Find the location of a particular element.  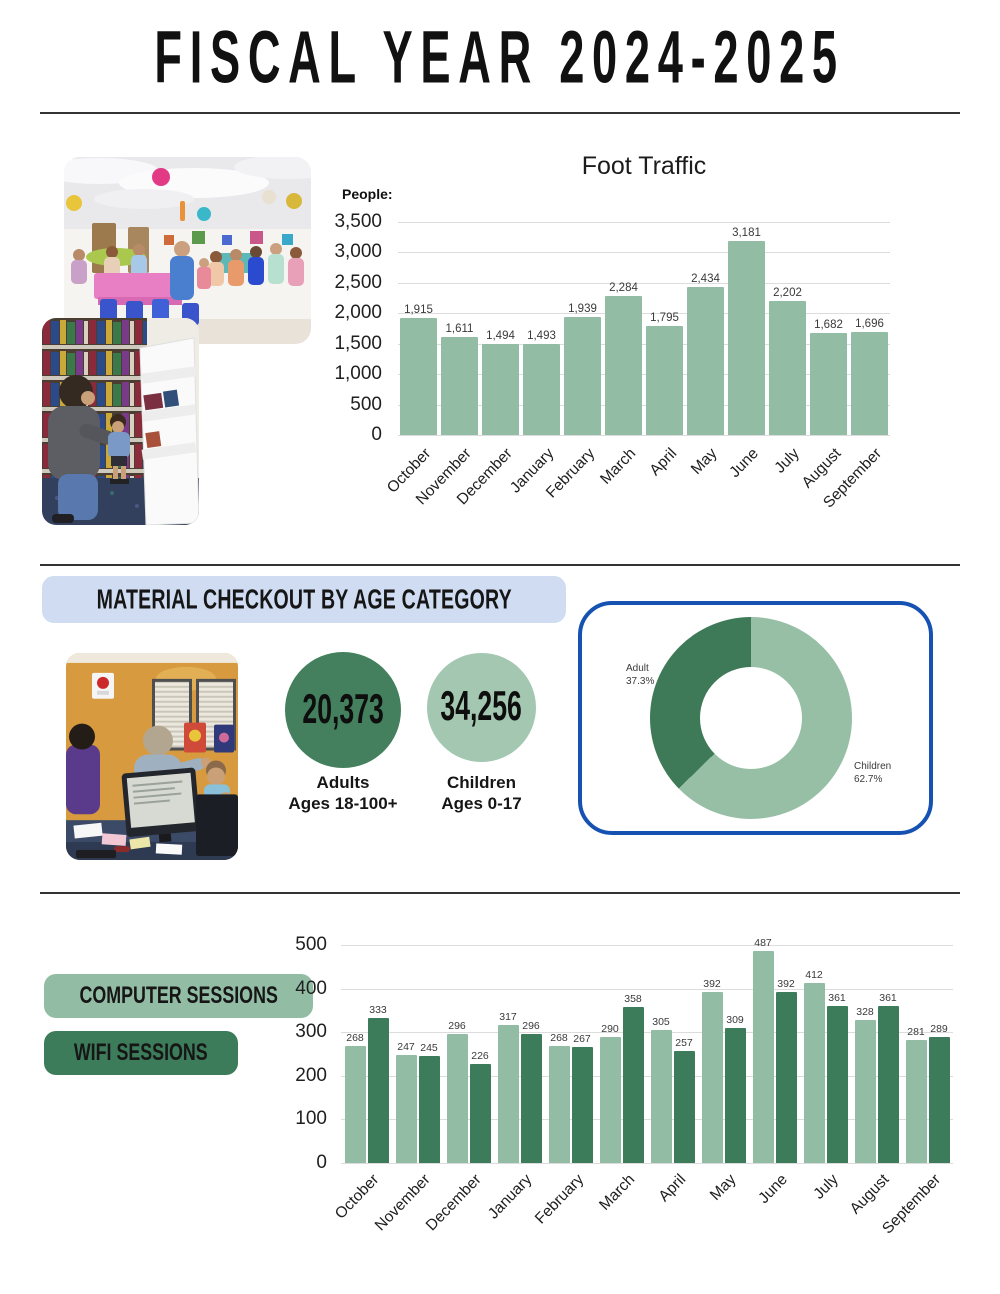

bar: 1,939 is located at coordinates (582, 369).